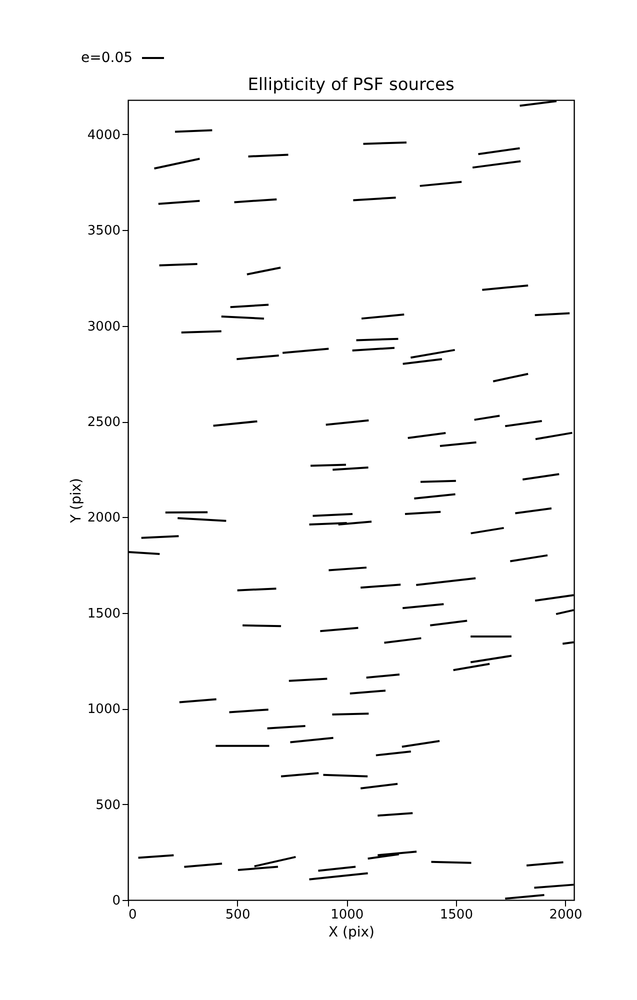 The image size is (637, 1000). Describe the element at coordinates (103, 518) in the screenshot. I see `y-tick-label: 2000` at that location.